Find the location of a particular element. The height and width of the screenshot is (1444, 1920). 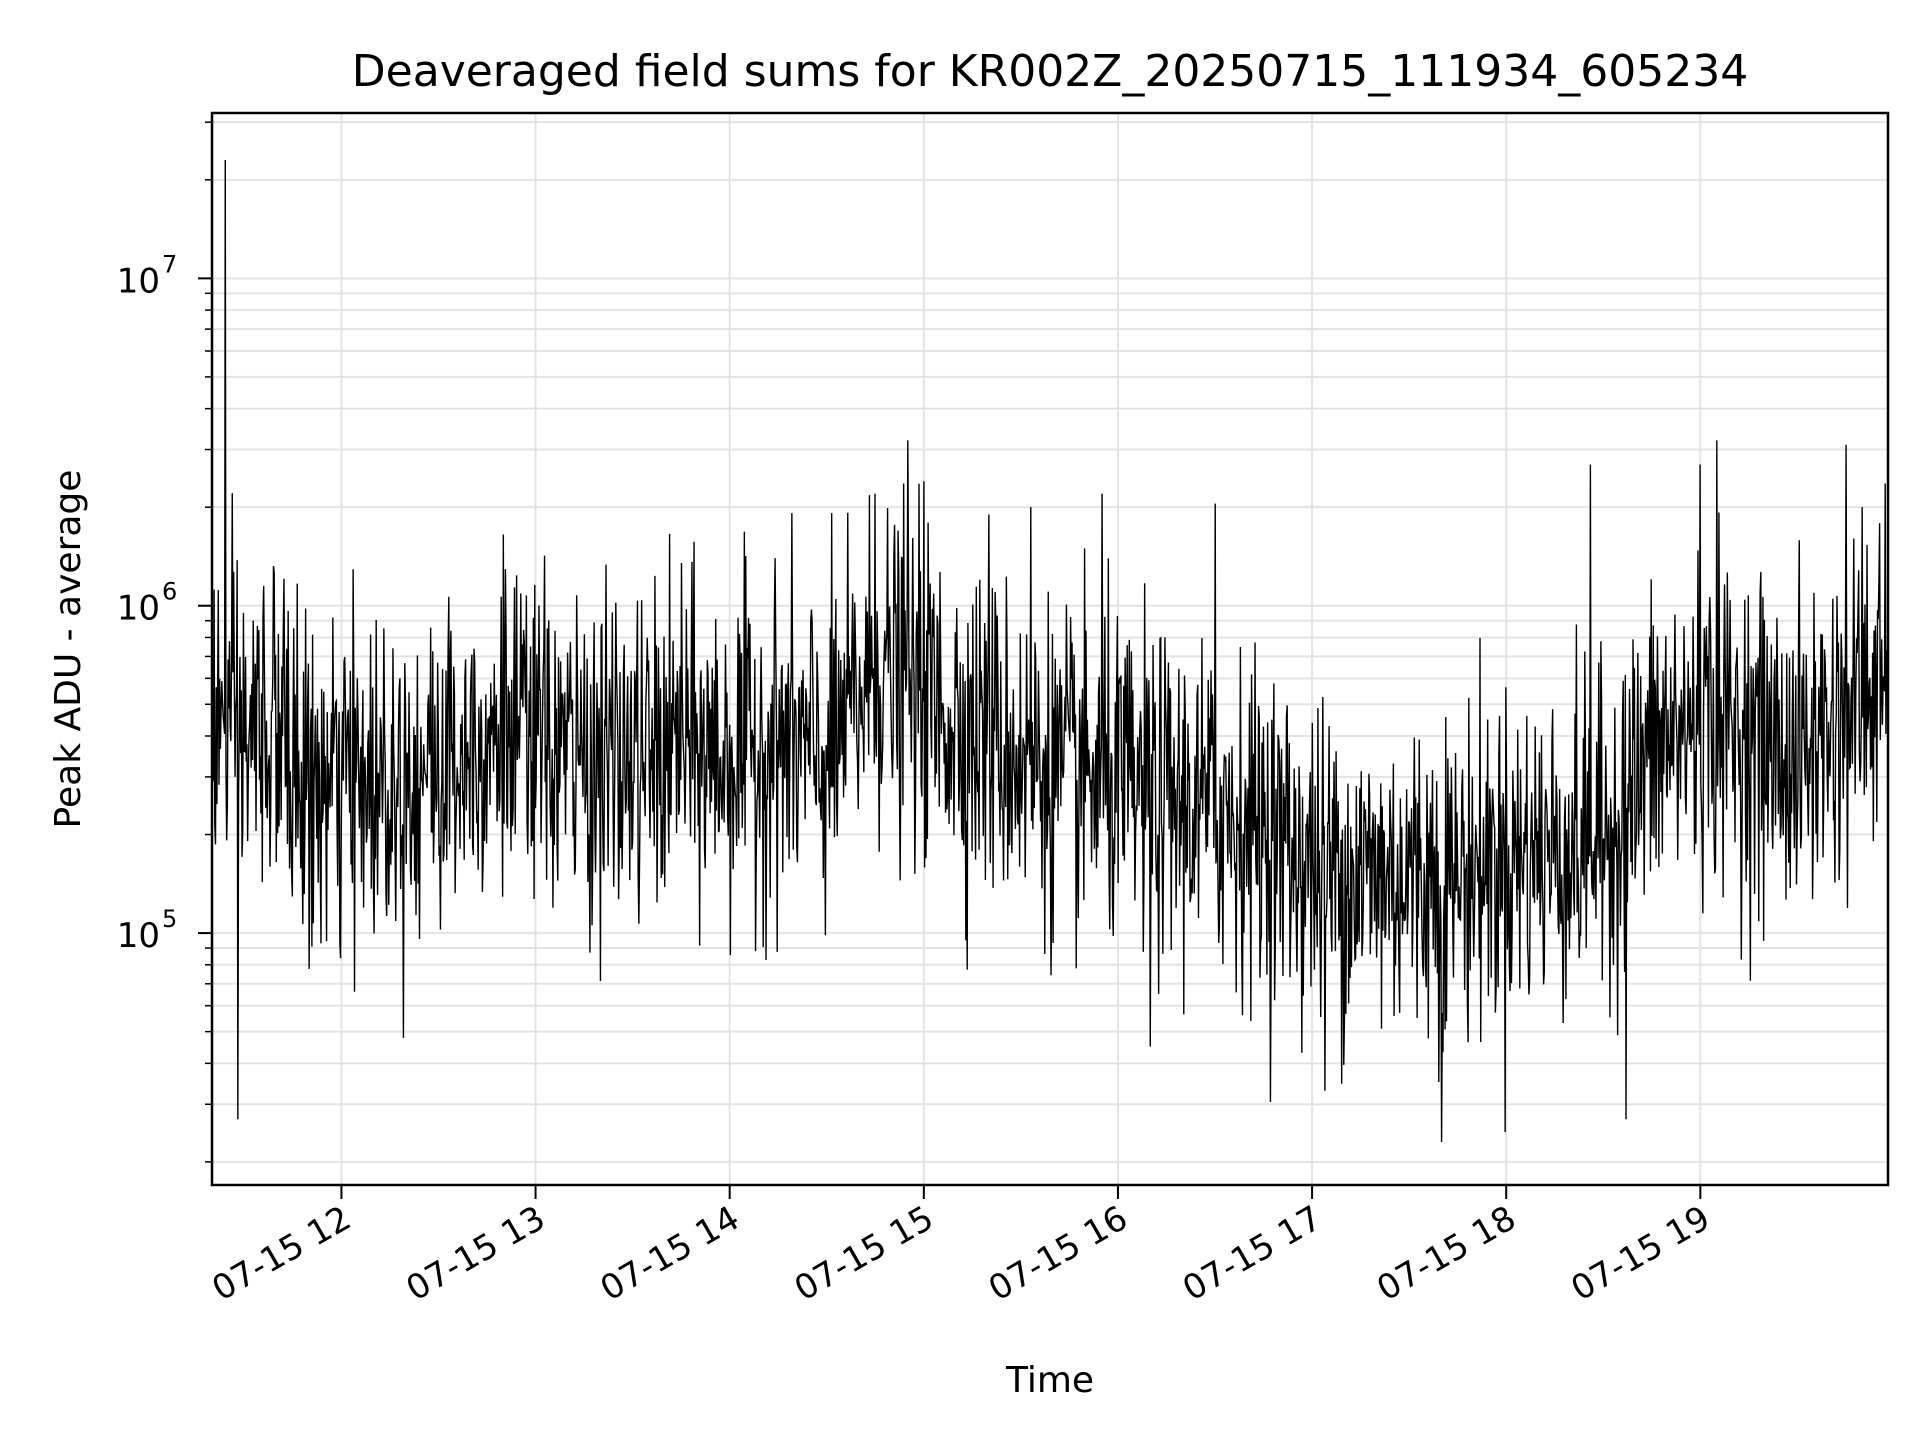

y-tick-label: 10 7 is located at coordinates (147, 275).